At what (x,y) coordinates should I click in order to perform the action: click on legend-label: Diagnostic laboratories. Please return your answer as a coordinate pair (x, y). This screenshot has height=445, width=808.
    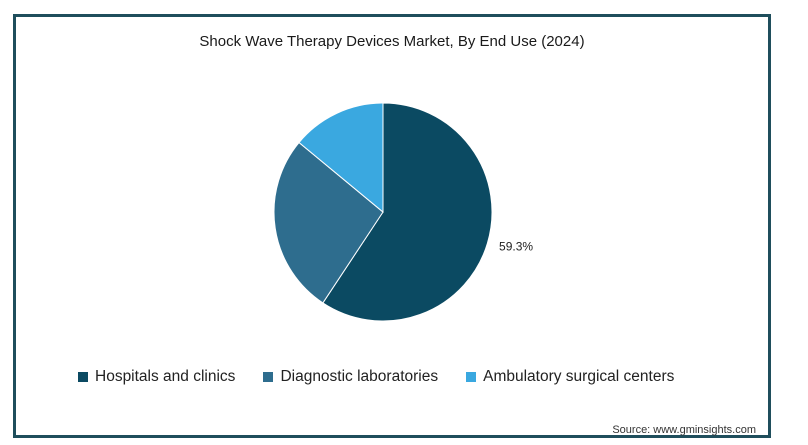
    Looking at the image, I should click on (359, 376).